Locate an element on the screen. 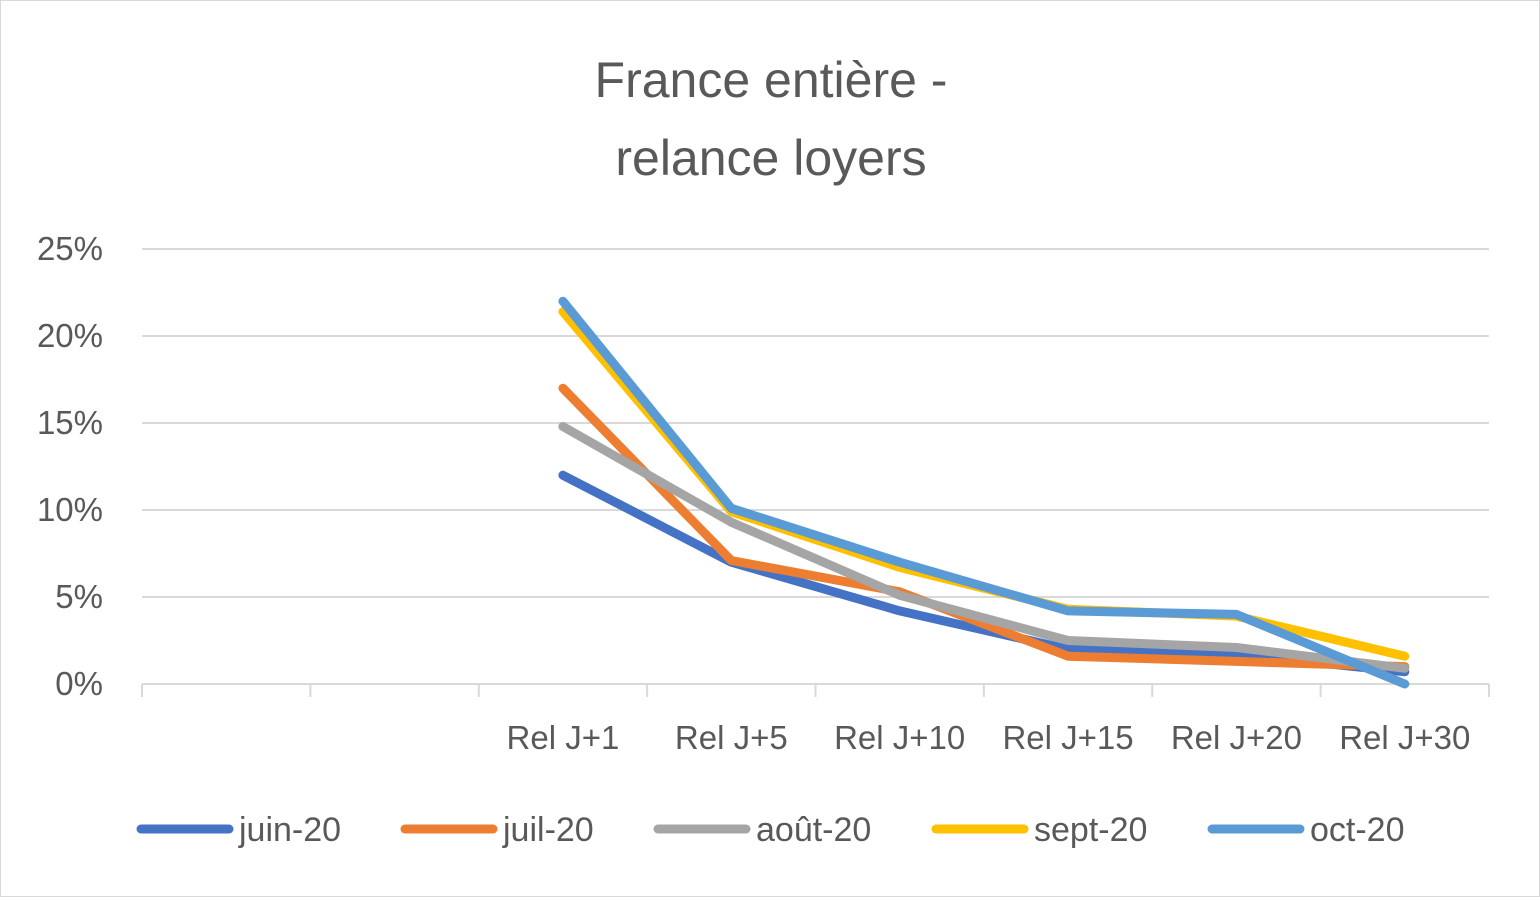  legend-label: juil-20 is located at coordinates (548, 830).